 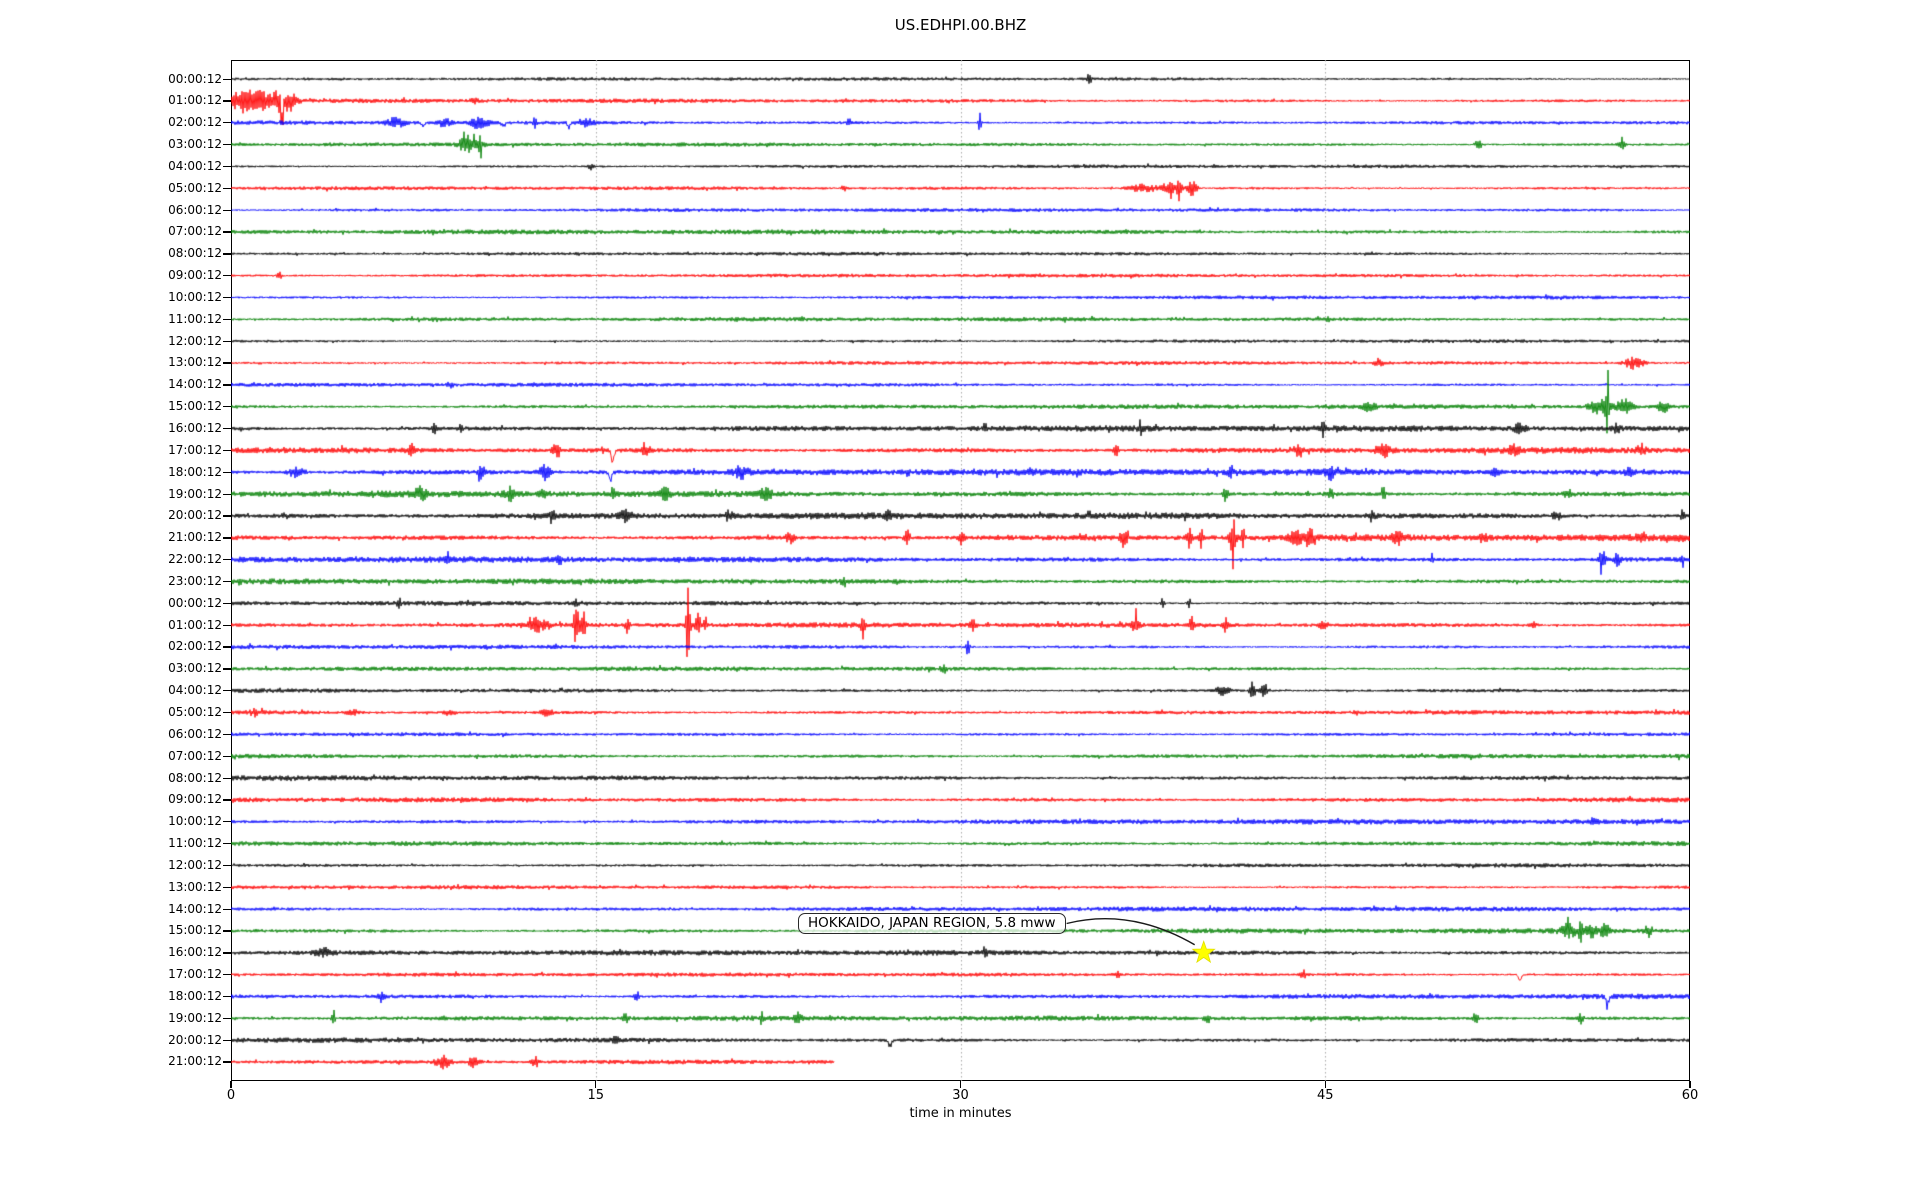 What do you see at coordinates (1690, 1095) in the screenshot?
I see `x-tick-label: 60` at bounding box center [1690, 1095].